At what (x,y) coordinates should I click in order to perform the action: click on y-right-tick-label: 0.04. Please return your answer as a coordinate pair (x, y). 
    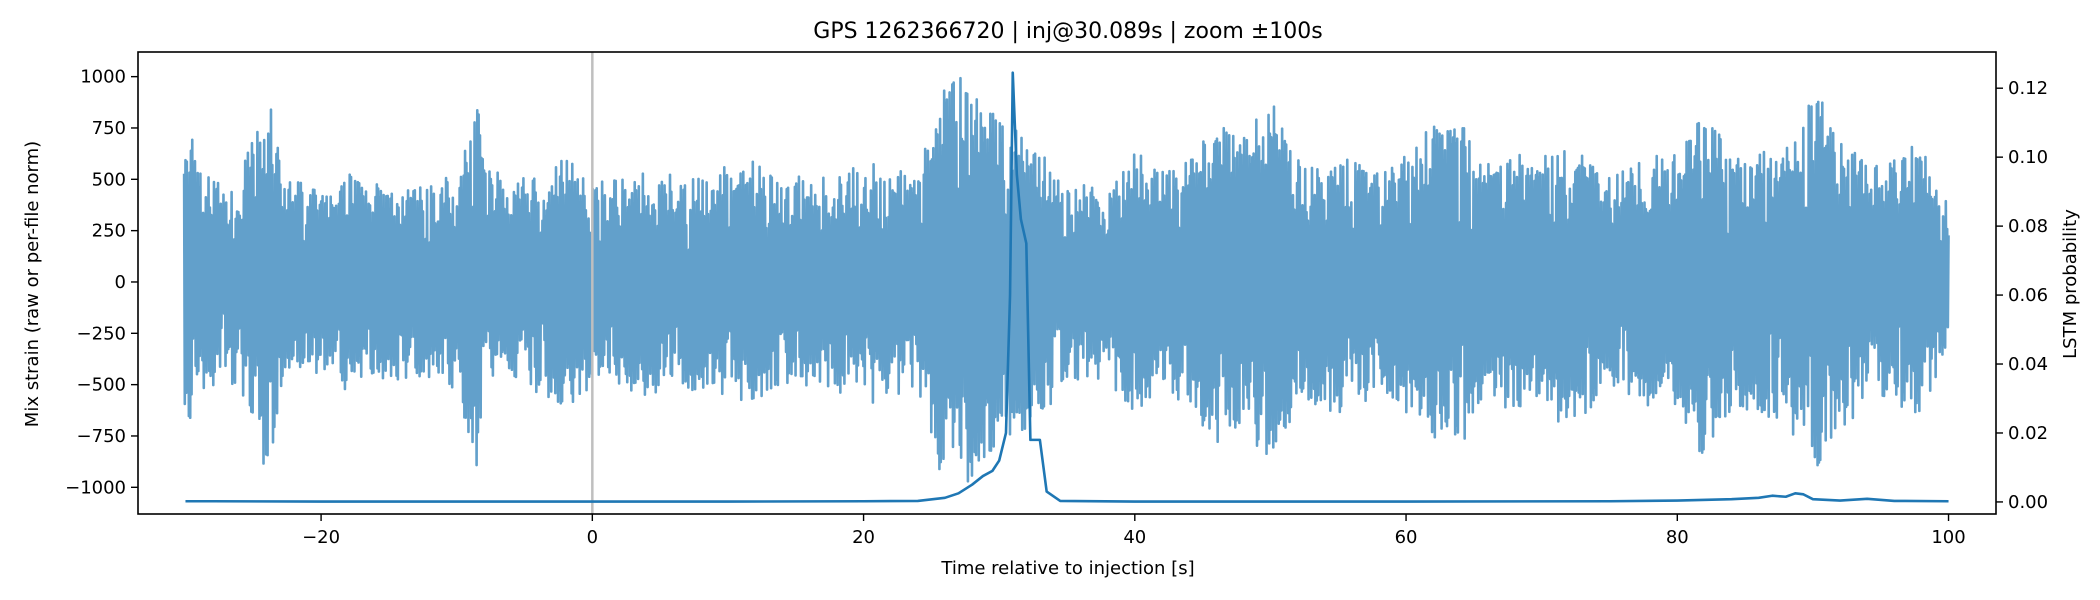
    Looking at the image, I should click on (2028, 364).